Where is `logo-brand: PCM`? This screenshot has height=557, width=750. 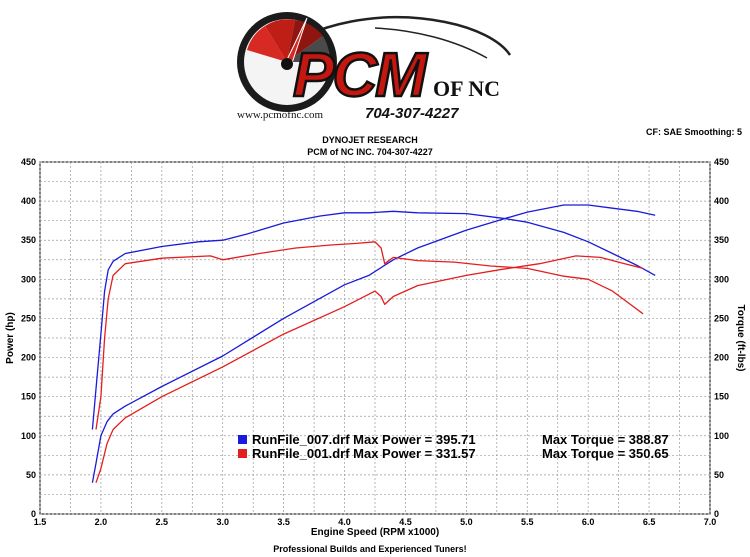
logo-brand: PCM is located at coordinates (360, 75).